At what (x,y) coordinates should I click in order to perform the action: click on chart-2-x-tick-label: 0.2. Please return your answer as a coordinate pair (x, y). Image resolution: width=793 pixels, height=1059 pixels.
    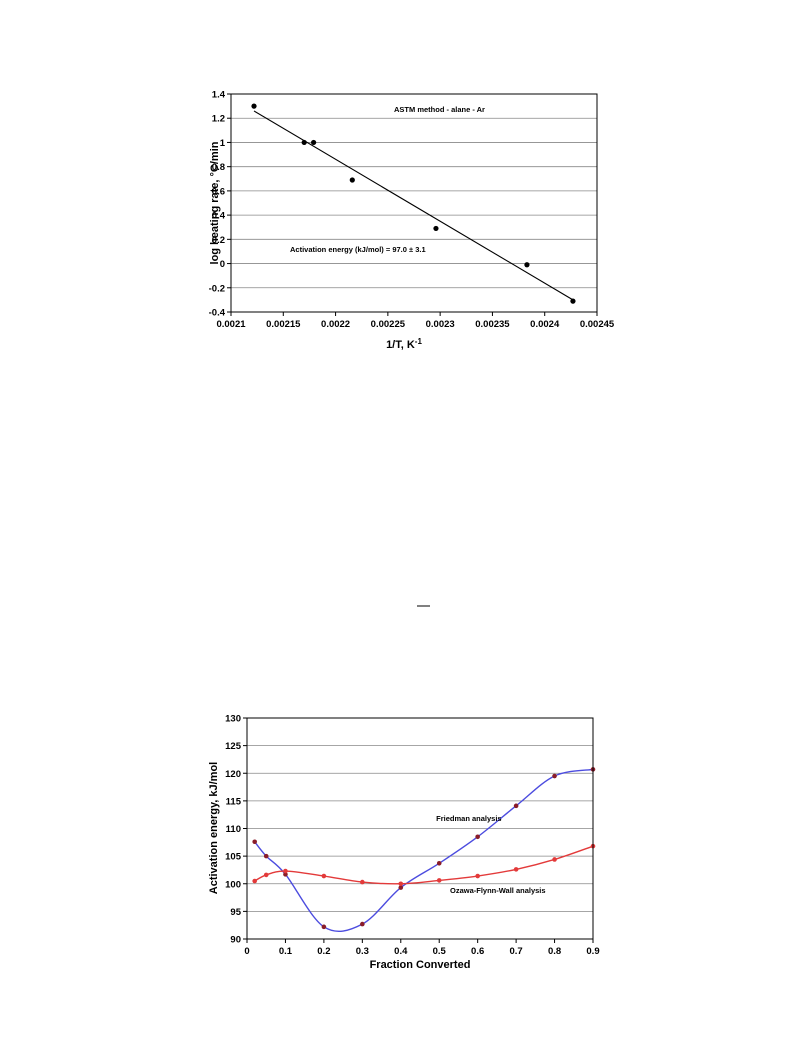
    Looking at the image, I should click on (323, 951).